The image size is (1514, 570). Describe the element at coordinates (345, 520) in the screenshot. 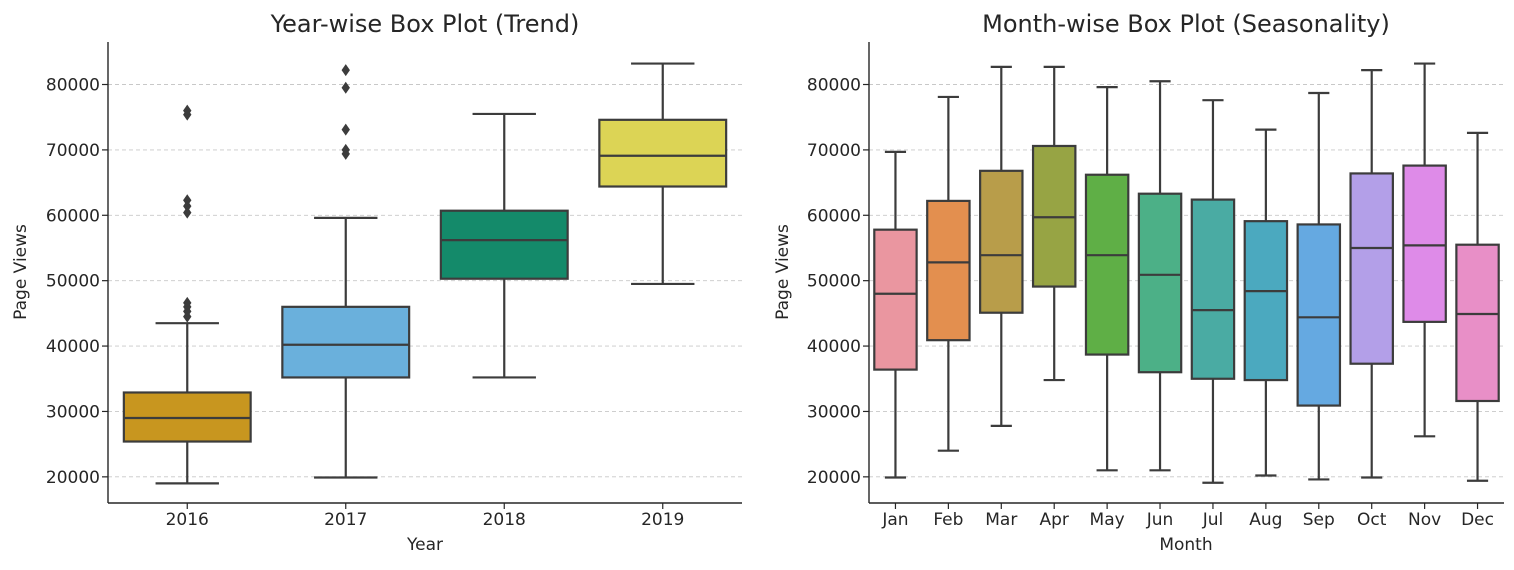

I see `x-tick-label: 2017` at that location.